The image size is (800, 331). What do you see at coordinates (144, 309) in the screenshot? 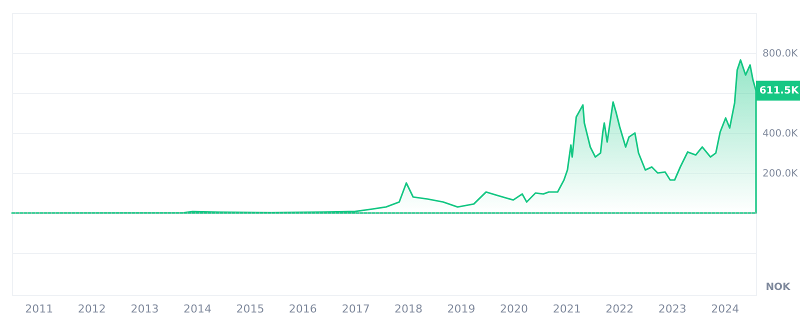
I see `x-tick-label: 2013` at bounding box center [144, 309].